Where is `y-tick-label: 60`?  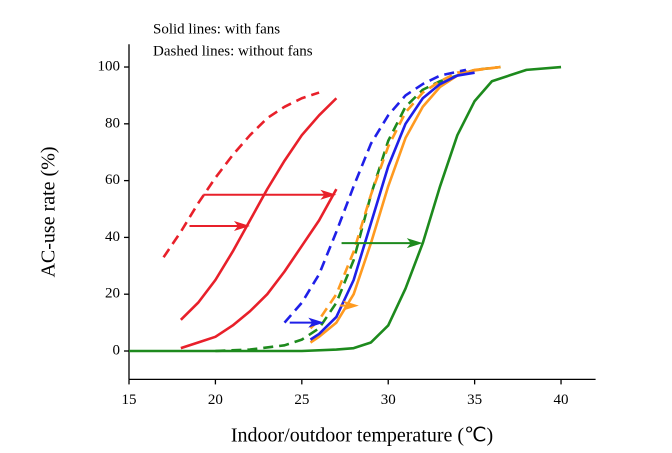 y-tick-label: 60 is located at coordinates (112, 180).